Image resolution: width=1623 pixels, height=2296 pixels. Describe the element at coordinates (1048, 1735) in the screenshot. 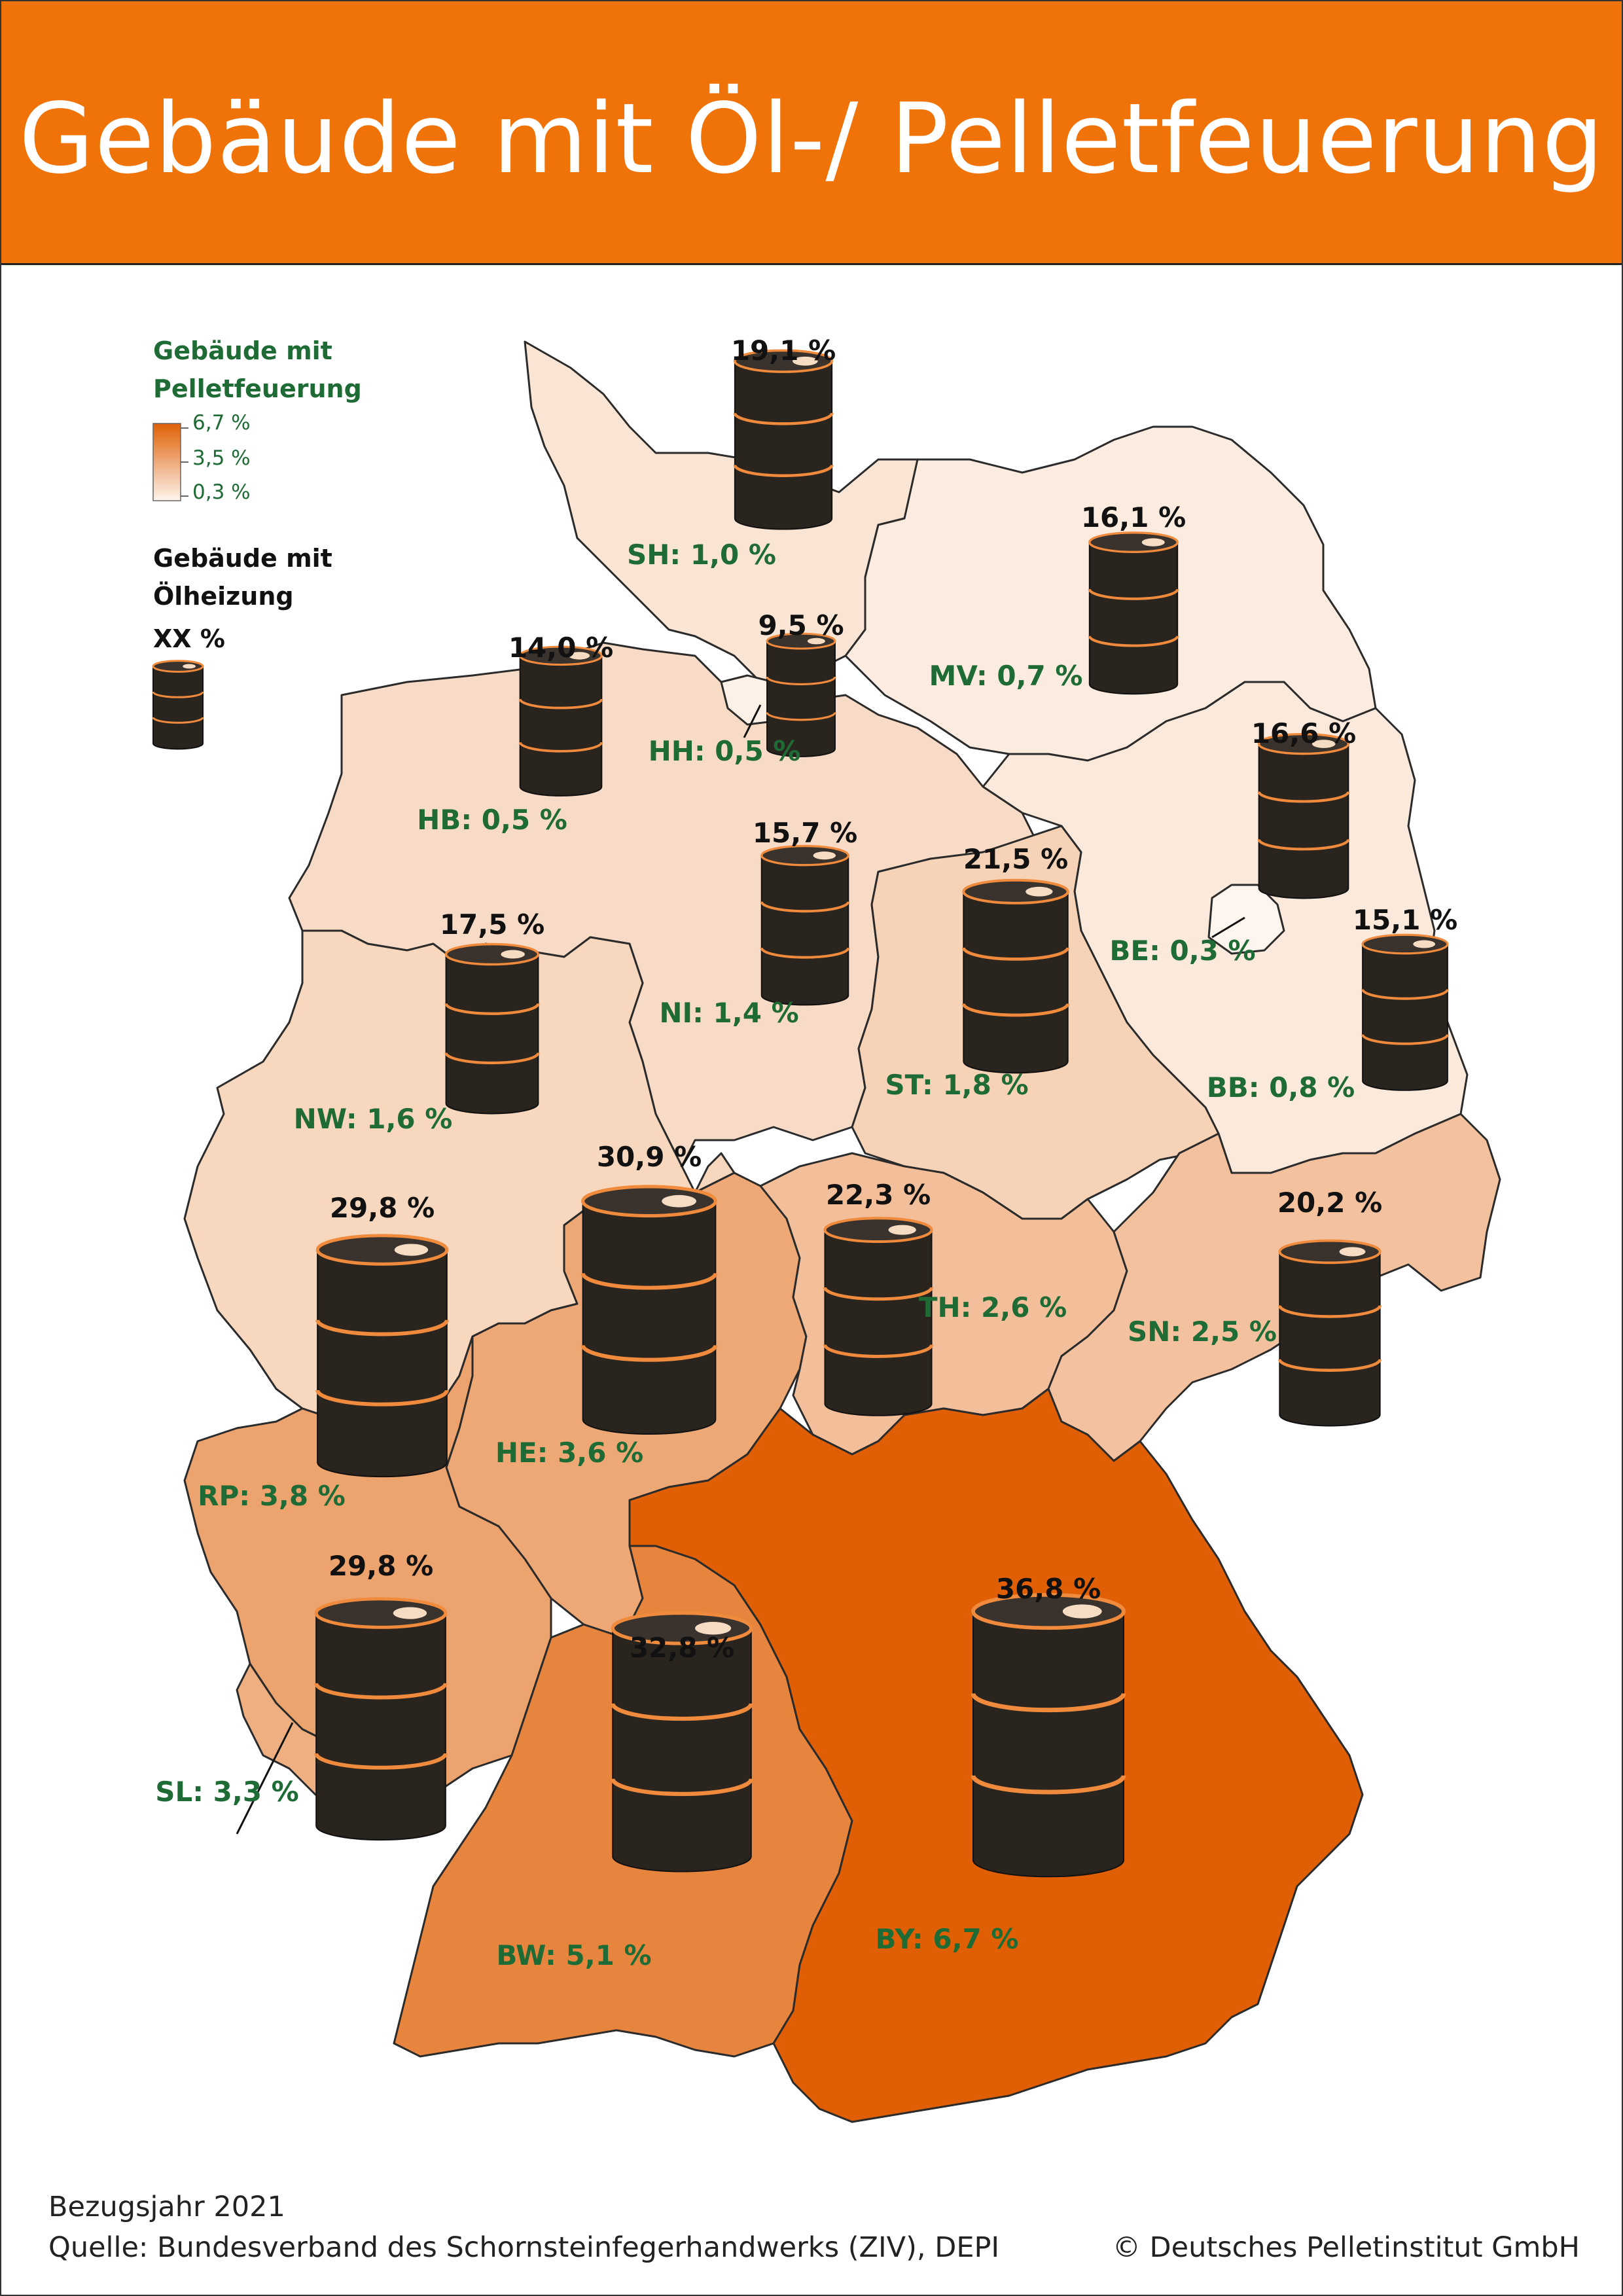

I see `oil-barrel-BY` at that location.